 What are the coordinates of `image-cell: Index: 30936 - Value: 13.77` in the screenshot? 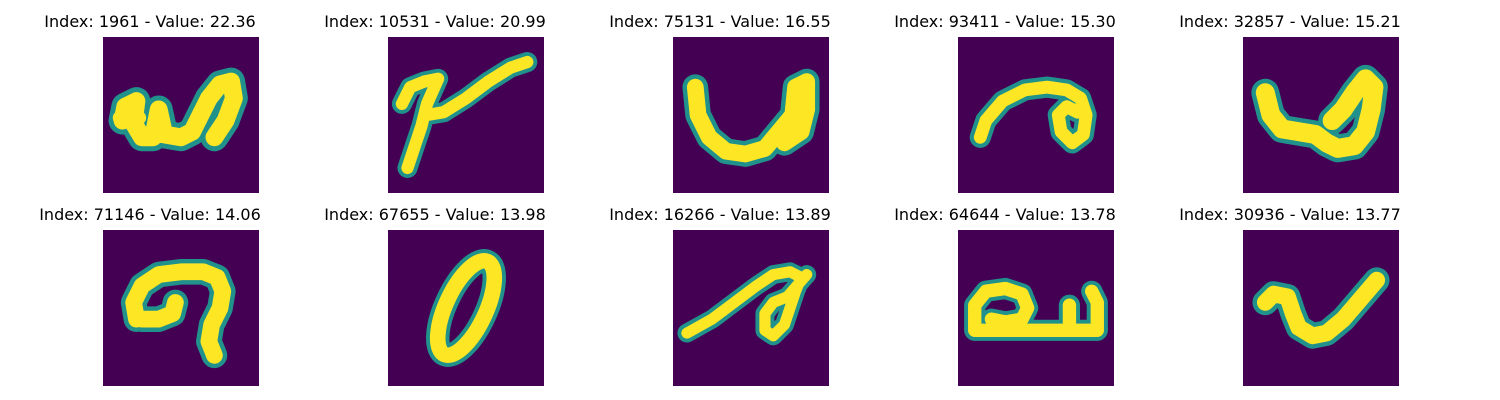 It's located at (1290, 289).